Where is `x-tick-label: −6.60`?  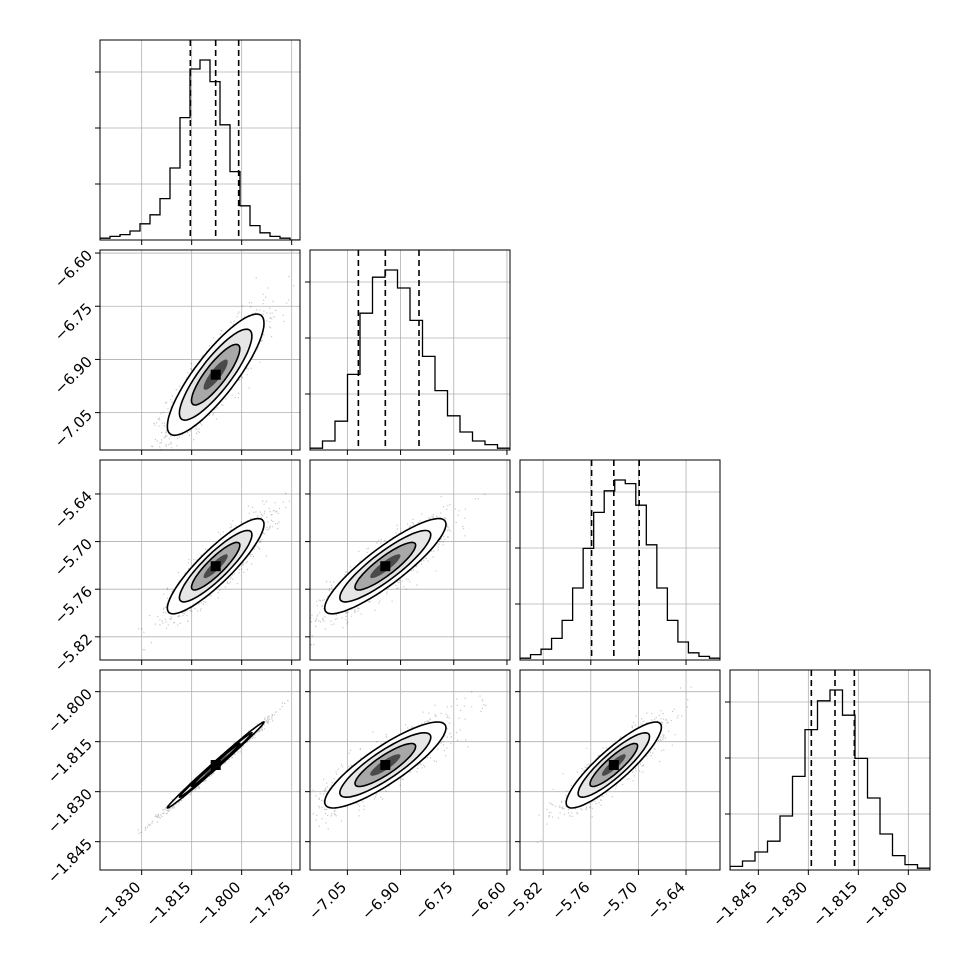 x-tick-label: −6.60 is located at coordinates (487, 900).